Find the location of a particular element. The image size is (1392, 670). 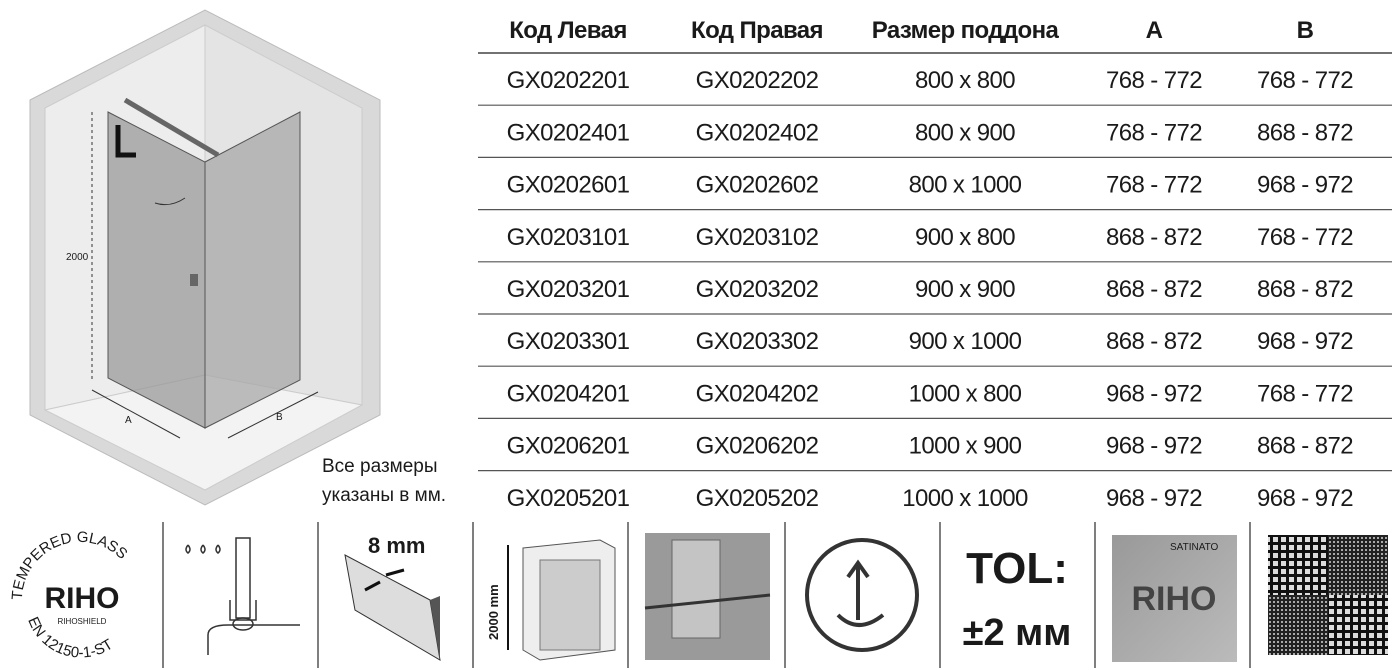

cell: GX0202201 is located at coordinates (568, 80).